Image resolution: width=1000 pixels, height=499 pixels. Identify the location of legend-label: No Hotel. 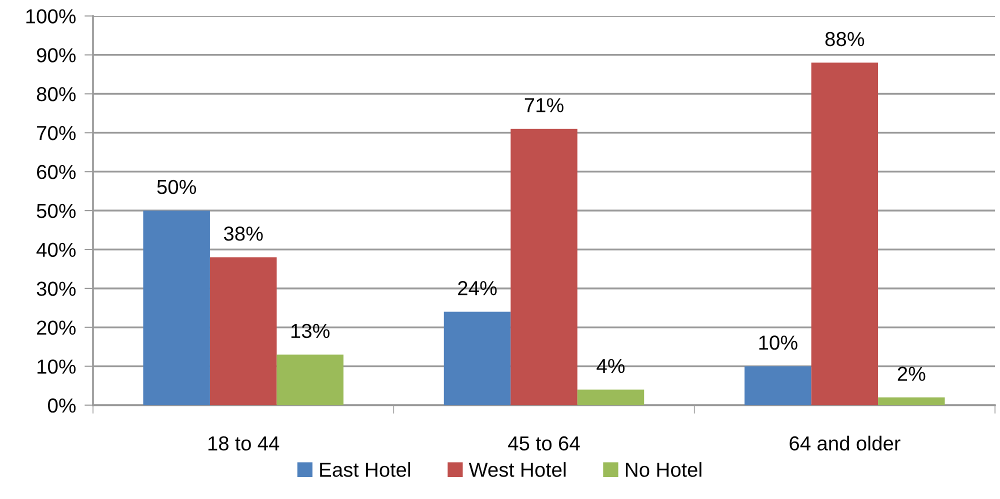
(664, 469).